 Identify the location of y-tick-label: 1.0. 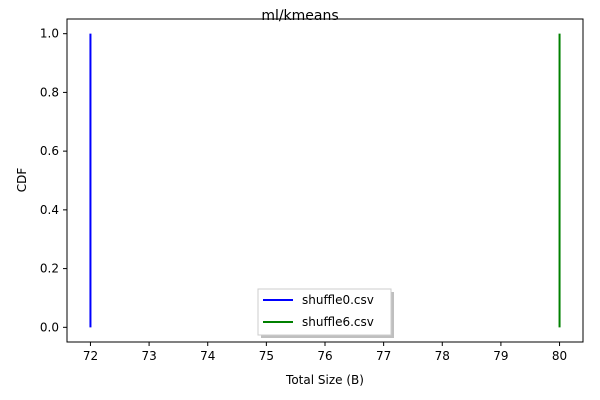
(49, 34).